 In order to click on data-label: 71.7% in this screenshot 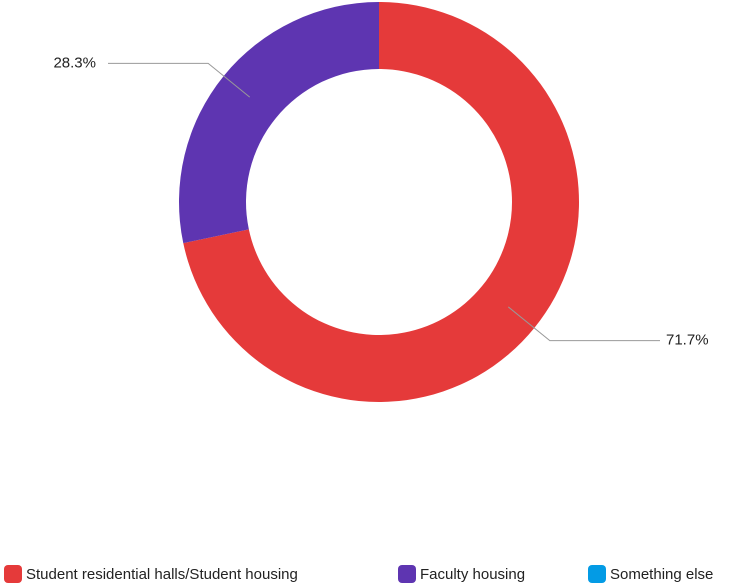, I will do `click(687, 340)`.